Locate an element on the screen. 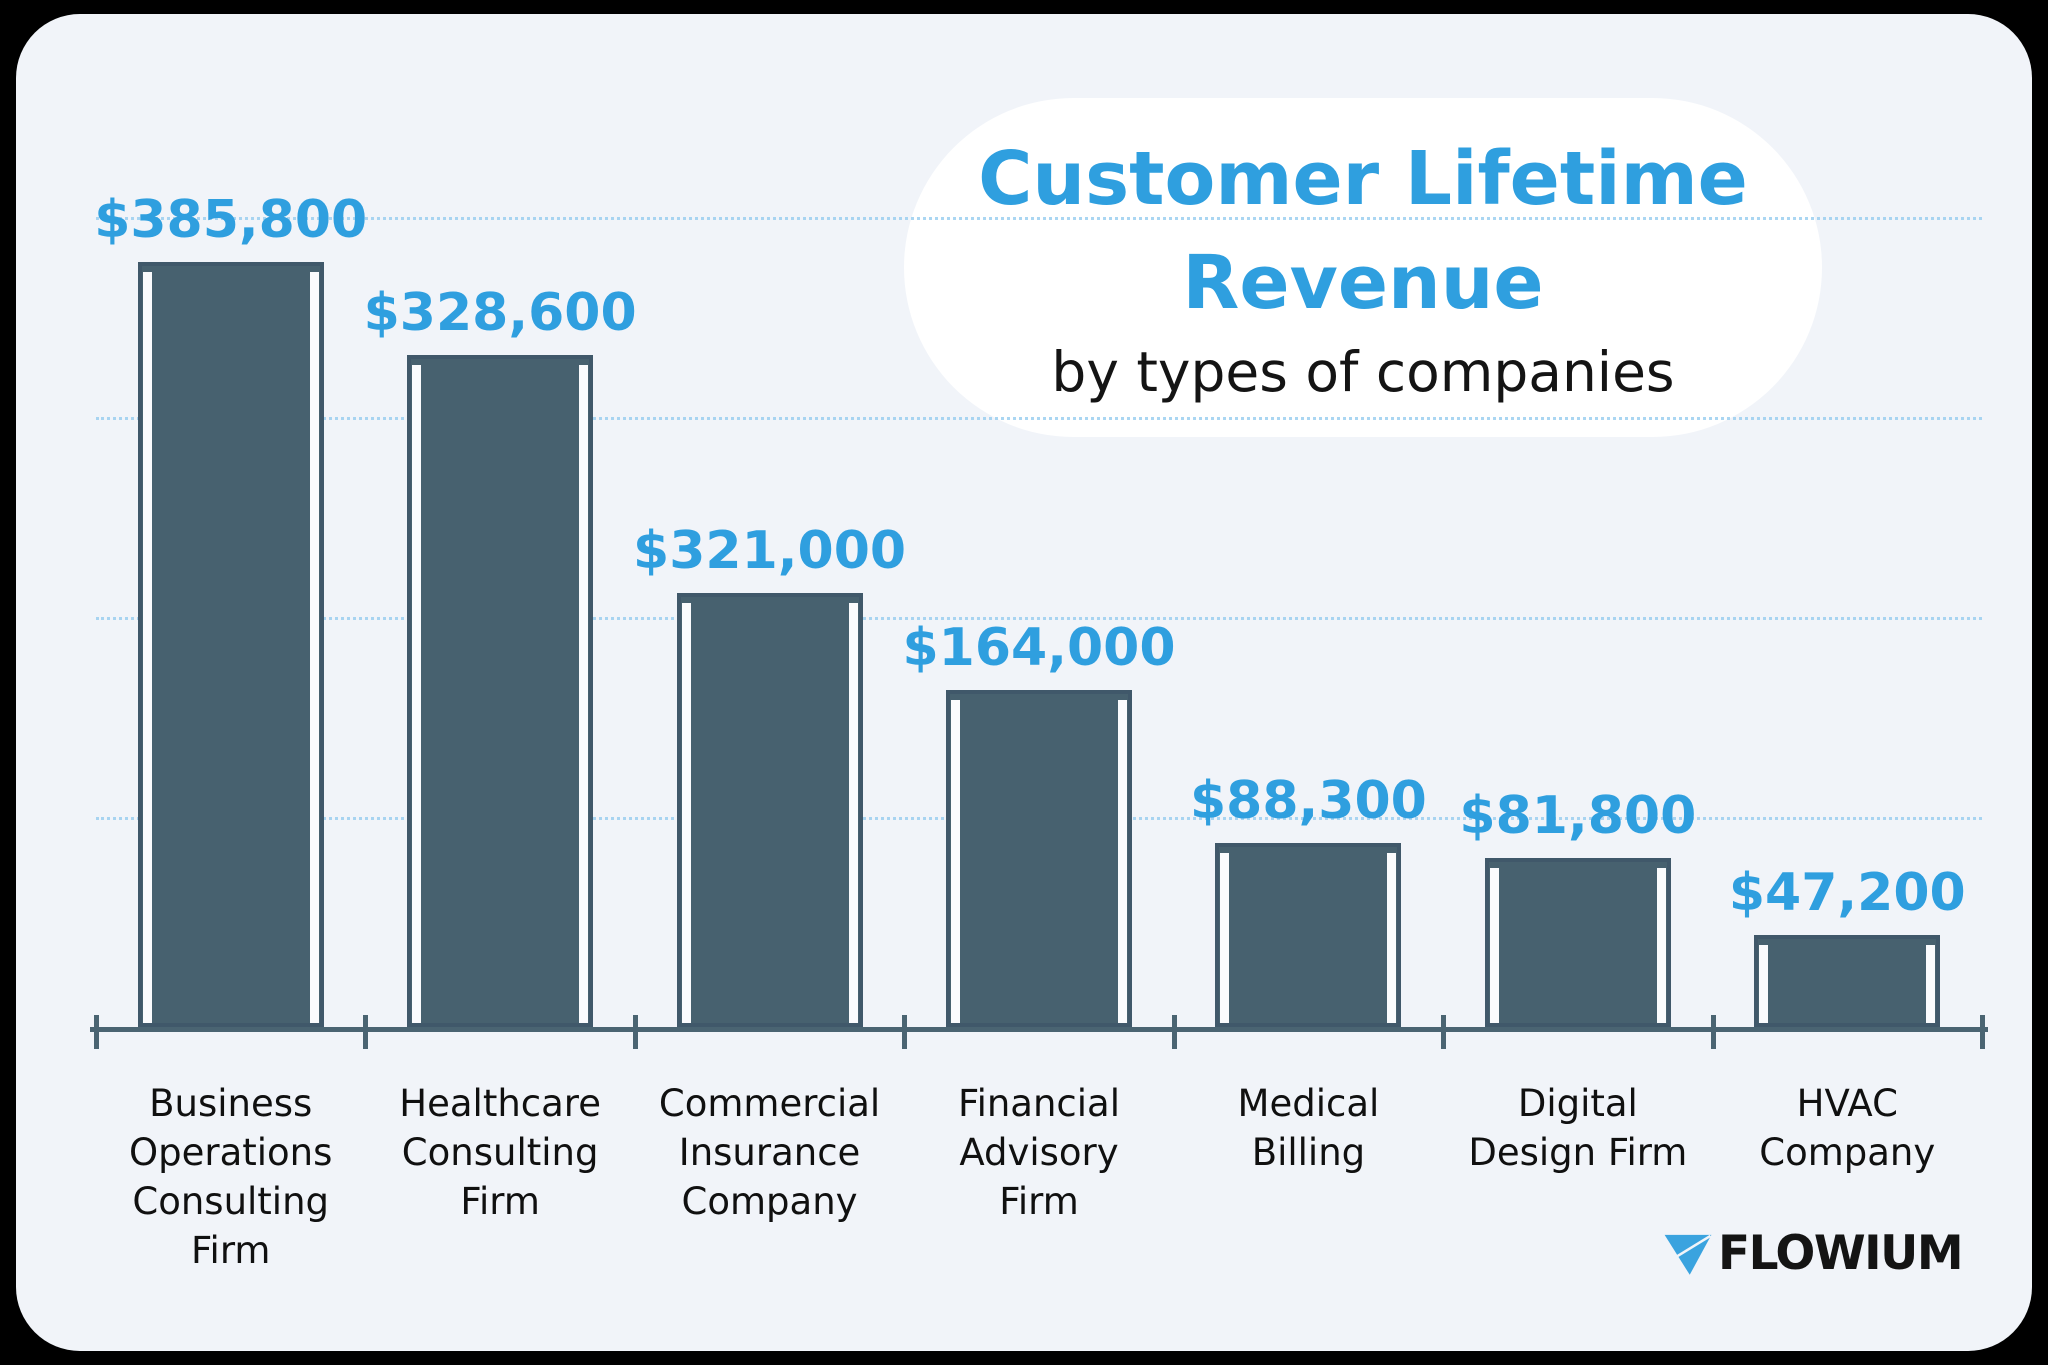 The height and width of the screenshot is (1365, 2048). category-label: Healthcare Consulting Firm is located at coordinates (499, 1152).